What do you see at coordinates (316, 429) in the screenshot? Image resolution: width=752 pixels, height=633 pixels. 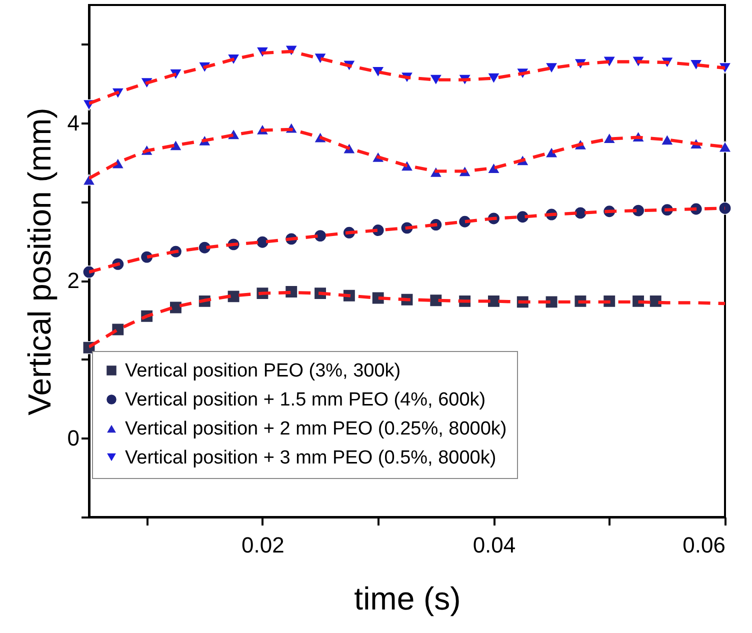 I see `legend-label: Vertical position + 2 mm PEO (0.25%, 8000k)` at bounding box center [316, 429].